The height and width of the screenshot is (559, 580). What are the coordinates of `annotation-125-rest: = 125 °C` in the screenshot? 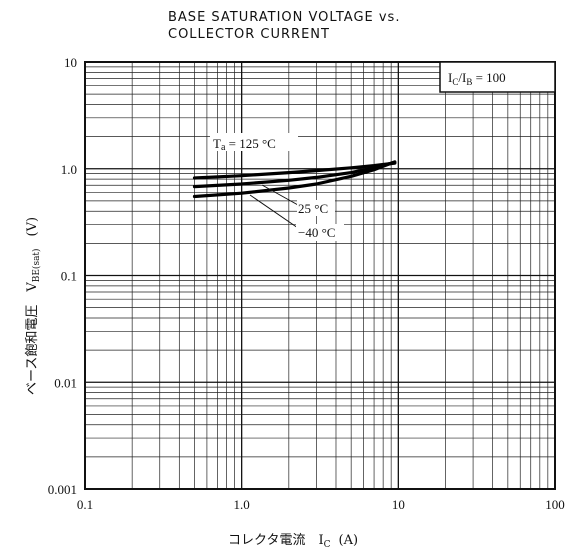 It's located at (250, 143).